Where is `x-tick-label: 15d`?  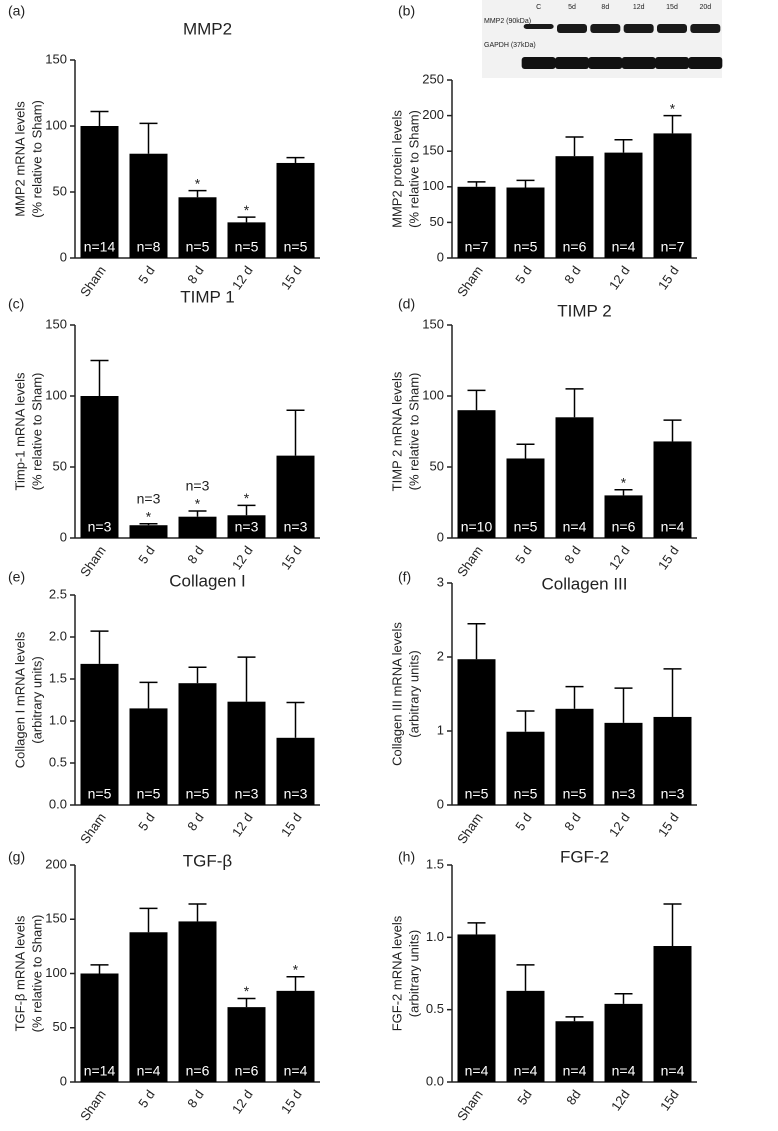
x-tick-label: 15d is located at coordinates (669, 1100).